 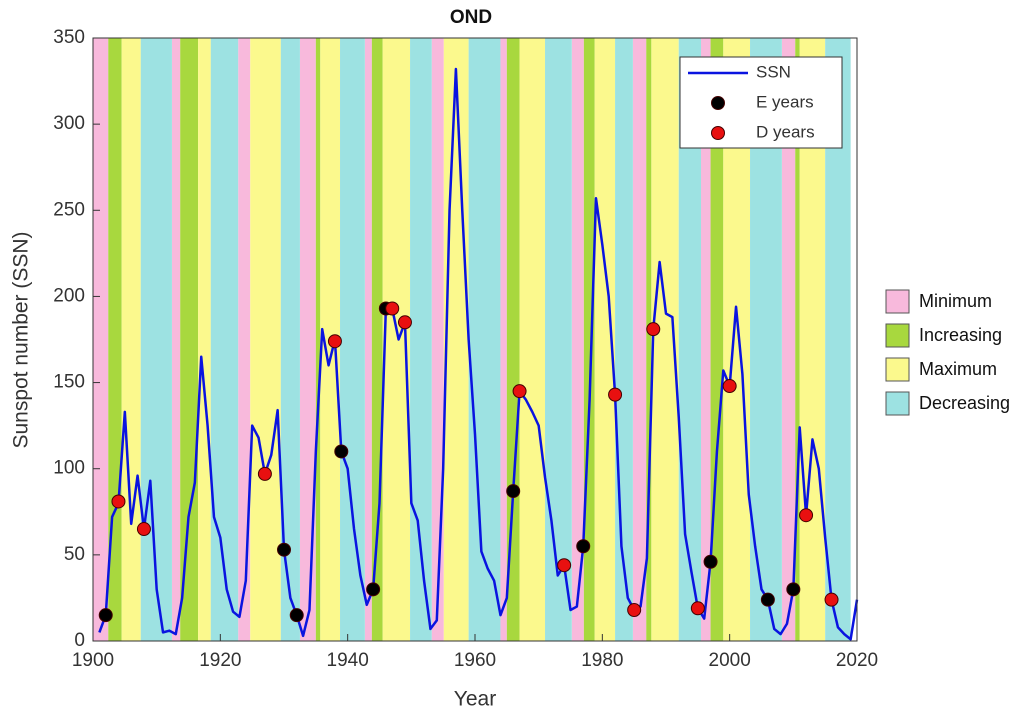 I want to click on phase-label: Decreasing, so click(x=964, y=403).